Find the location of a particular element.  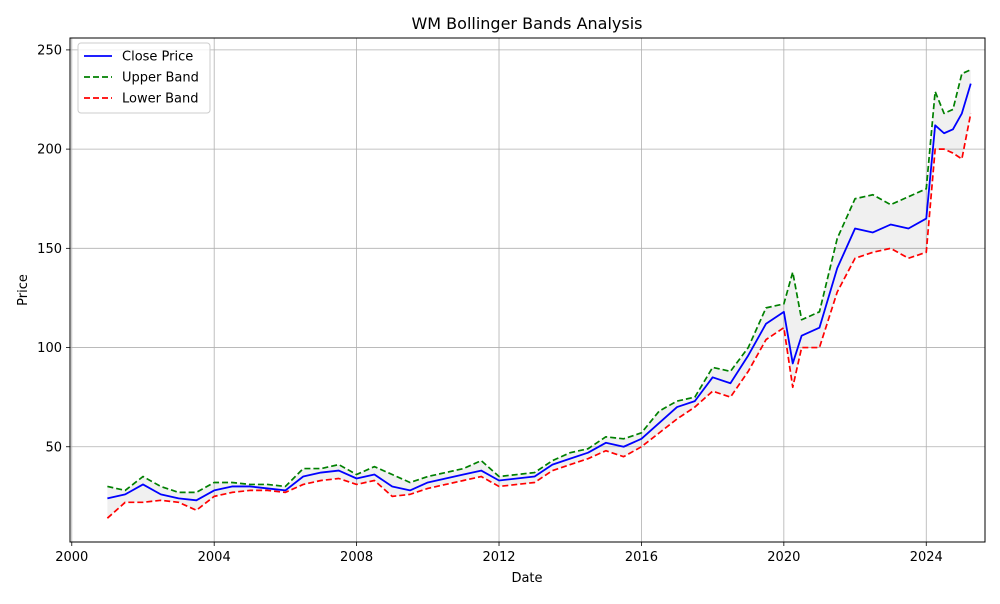

legend: Close Price Upper Band Lower Band is located at coordinates (144, 78).